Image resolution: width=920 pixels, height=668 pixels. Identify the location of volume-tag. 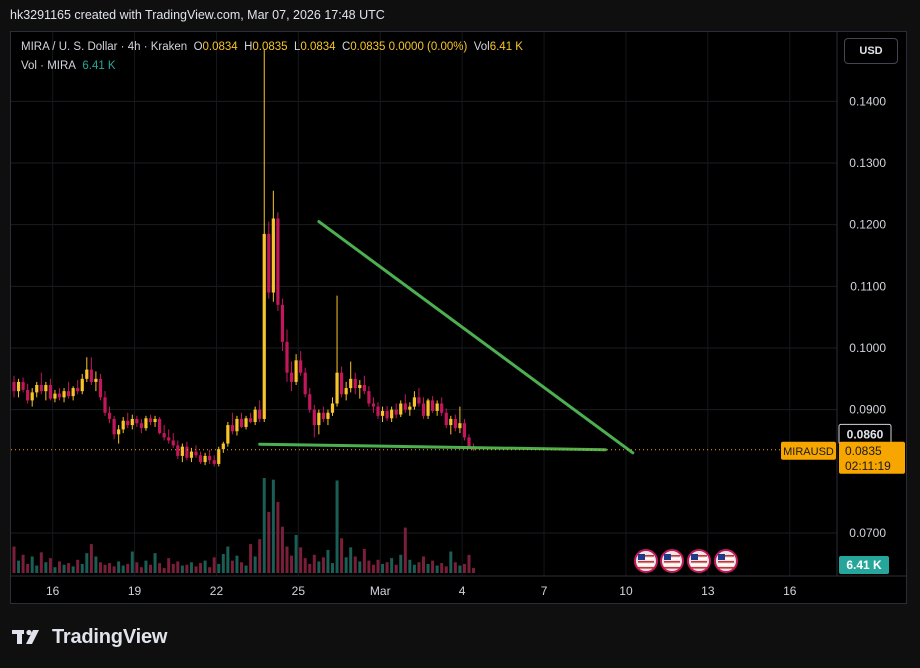
(864, 565).